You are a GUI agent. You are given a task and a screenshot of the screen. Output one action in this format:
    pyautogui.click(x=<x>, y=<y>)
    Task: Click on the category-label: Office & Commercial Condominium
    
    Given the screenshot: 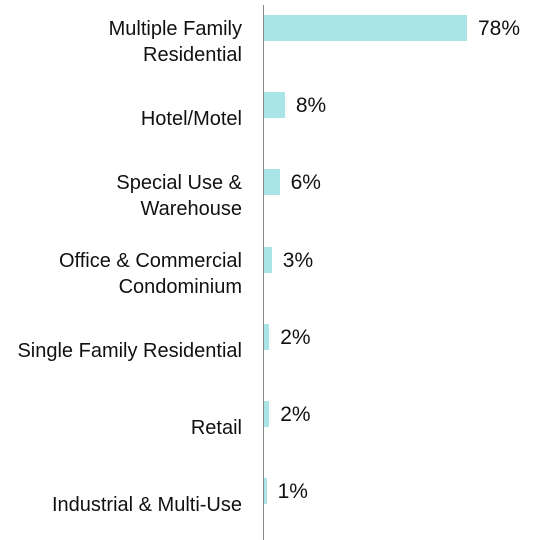 What is the action you would take?
    pyautogui.click(x=150, y=273)
    